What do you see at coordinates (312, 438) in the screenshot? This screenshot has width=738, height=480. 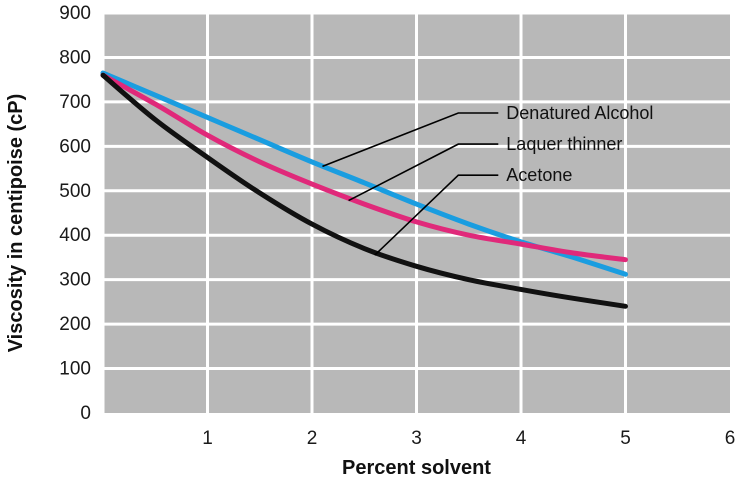 I see `x-tick-label: 2` at bounding box center [312, 438].